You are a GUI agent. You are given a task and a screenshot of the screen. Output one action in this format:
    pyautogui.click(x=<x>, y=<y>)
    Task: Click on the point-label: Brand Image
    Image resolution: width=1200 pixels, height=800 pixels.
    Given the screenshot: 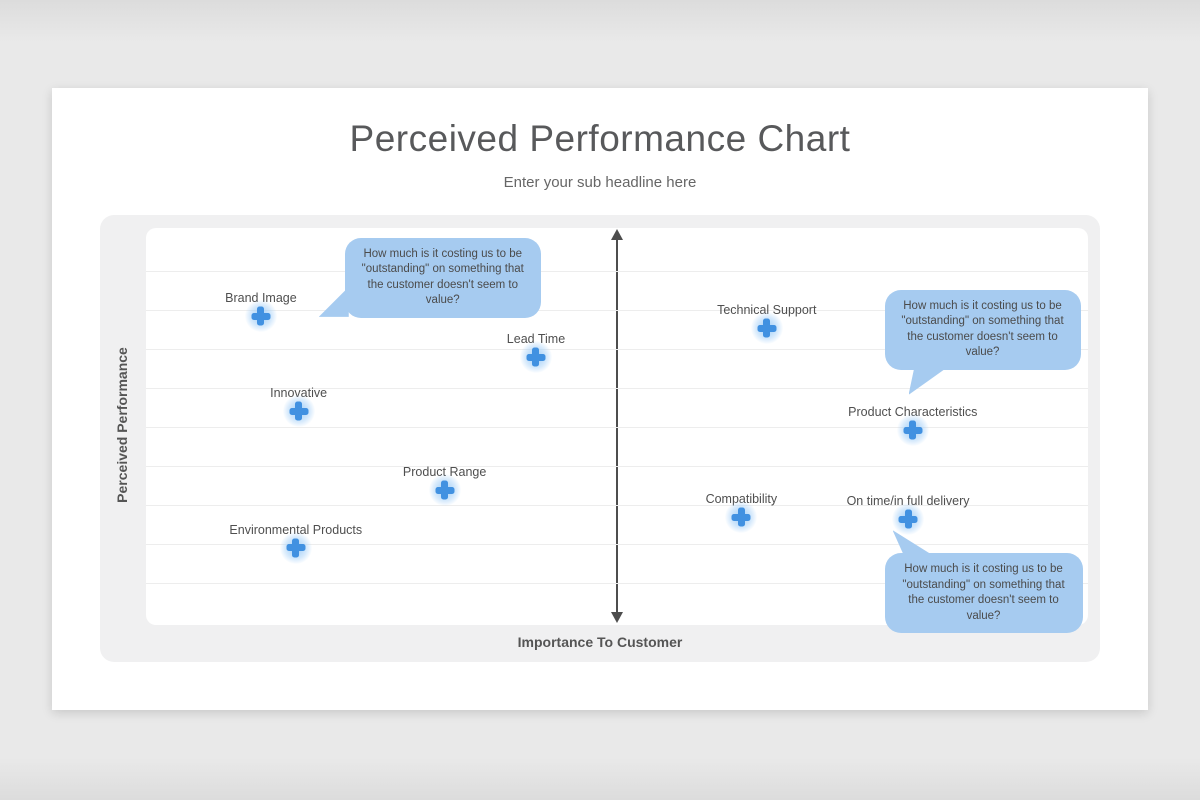 What is the action you would take?
    pyautogui.click(x=261, y=298)
    